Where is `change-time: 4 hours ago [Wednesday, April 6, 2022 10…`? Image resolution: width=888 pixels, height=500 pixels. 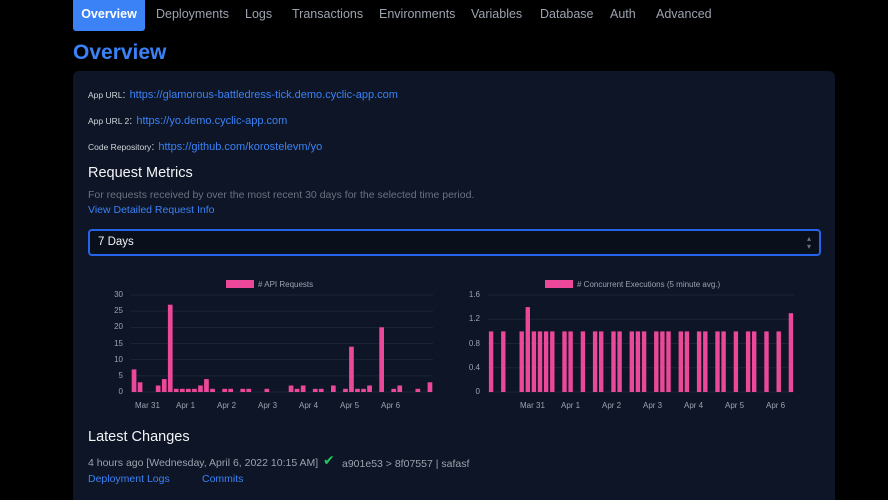
change-time: 4 hours ago [Wednesday, April 6, 2022 10… is located at coordinates (203, 463).